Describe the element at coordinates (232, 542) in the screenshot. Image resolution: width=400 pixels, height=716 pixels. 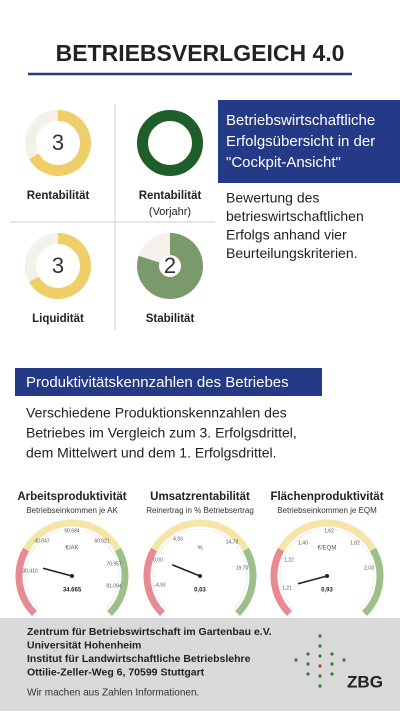
I see `gauge-tick-label: 14,78` at that location.